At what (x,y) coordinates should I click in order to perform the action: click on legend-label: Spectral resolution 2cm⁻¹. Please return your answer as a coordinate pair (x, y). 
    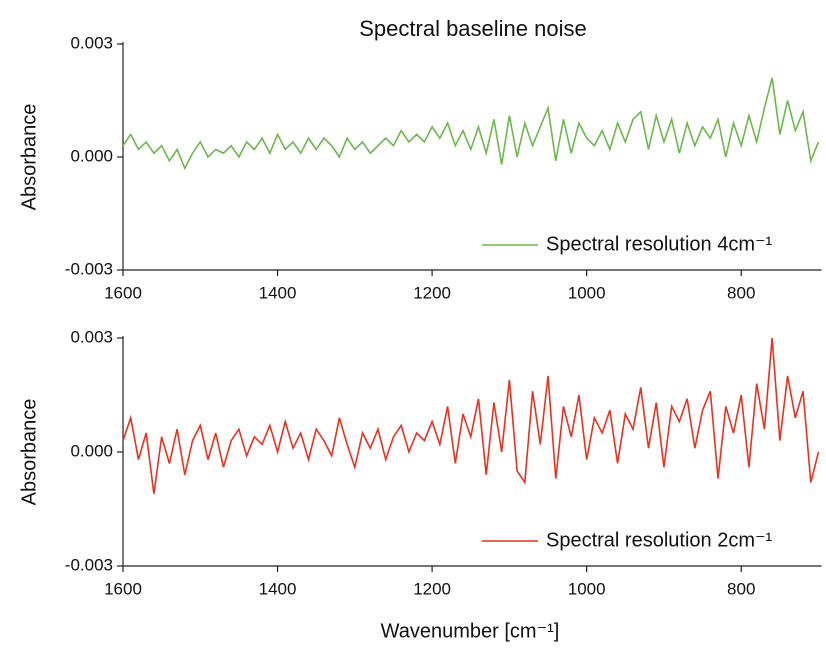
    Looking at the image, I should click on (659, 540).